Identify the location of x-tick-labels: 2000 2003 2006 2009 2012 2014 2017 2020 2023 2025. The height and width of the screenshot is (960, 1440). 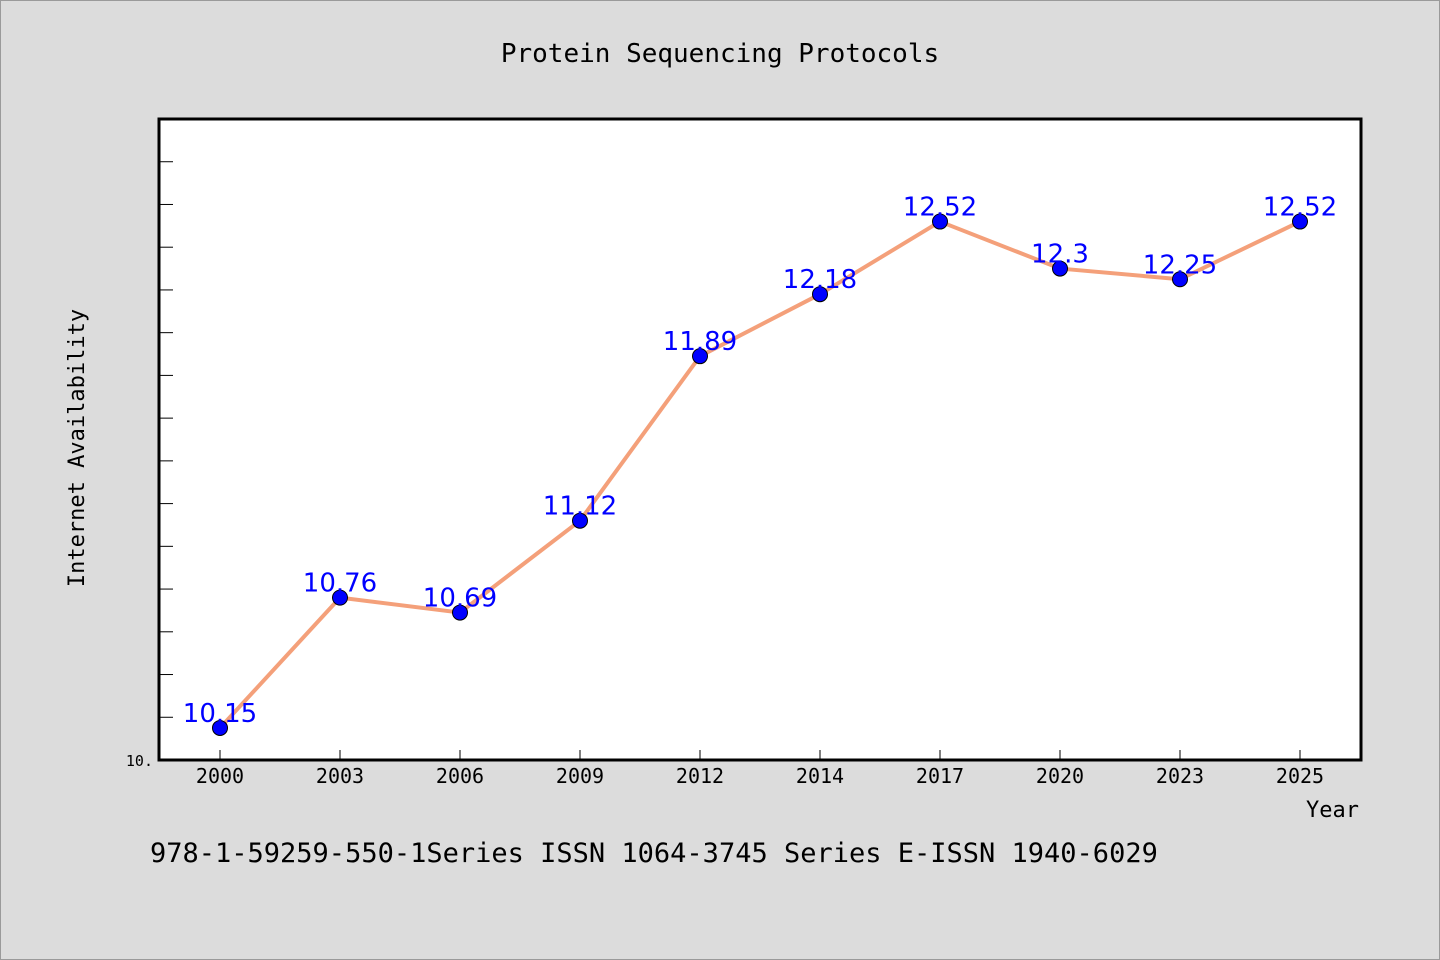
(760, 776).